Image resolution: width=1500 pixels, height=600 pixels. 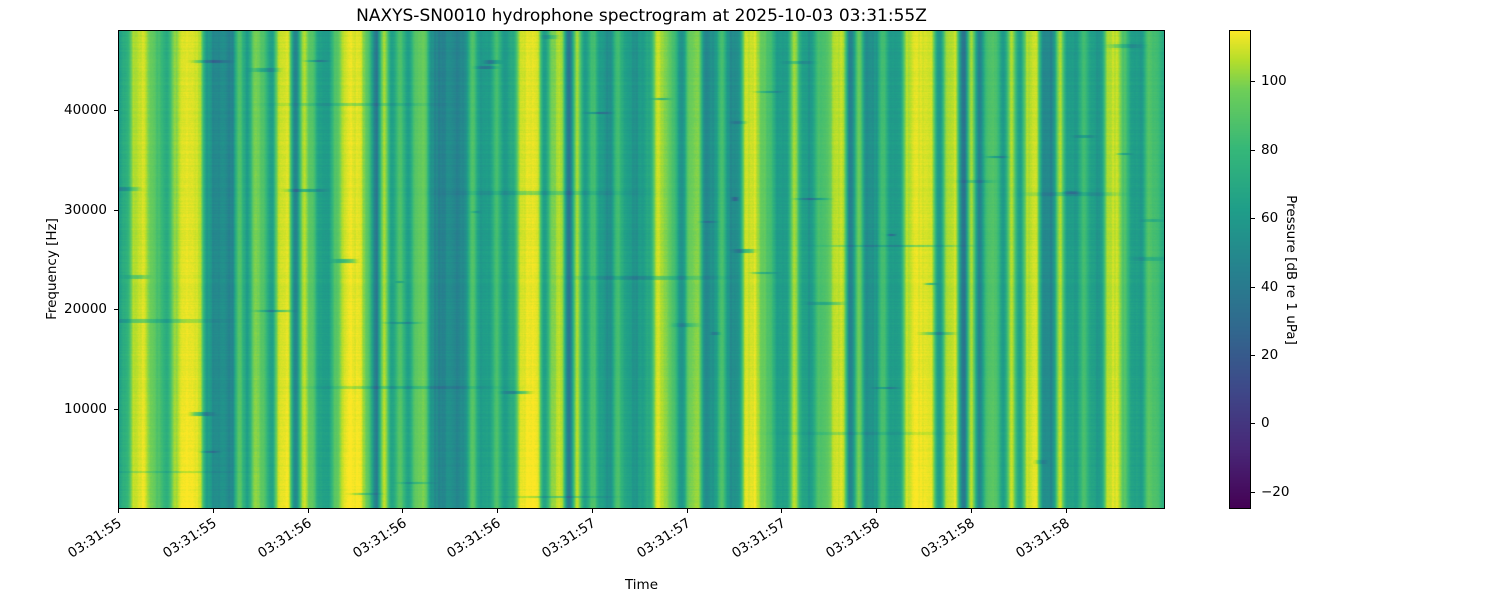 I want to click on colorbar-tick-label: 60, so click(x=1270, y=218).